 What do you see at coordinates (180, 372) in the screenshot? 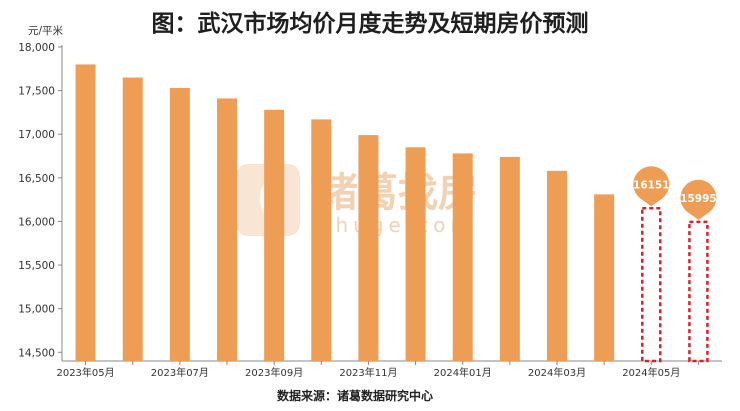
I see `x-tick-label: 2023年07月` at bounding box center [180, 372].